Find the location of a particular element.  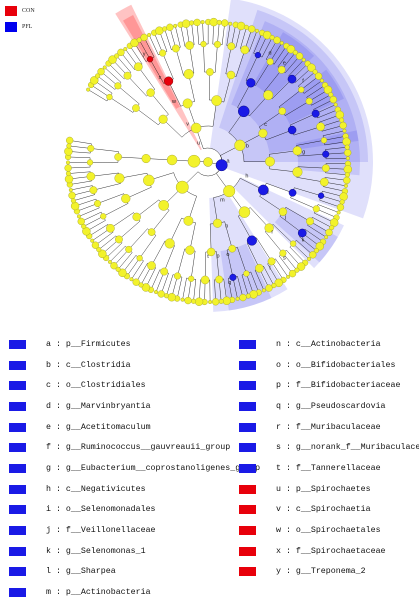

group-legend: CON PFL is located at coordinates (20, 21).